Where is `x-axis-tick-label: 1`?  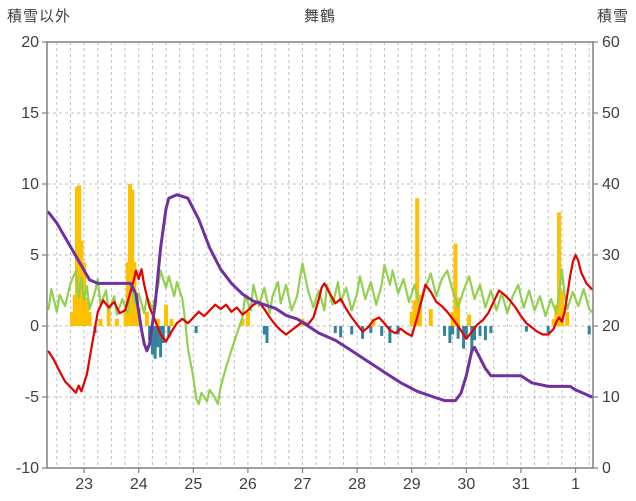
x-axis-tick-label: 1 is located at coordinates (575, 484).